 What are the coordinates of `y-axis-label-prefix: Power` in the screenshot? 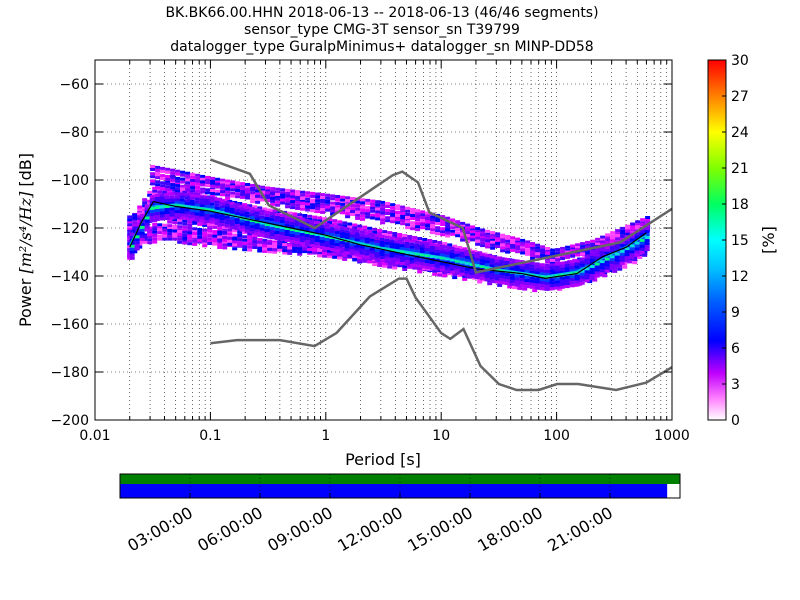 It's located at (25, 300).